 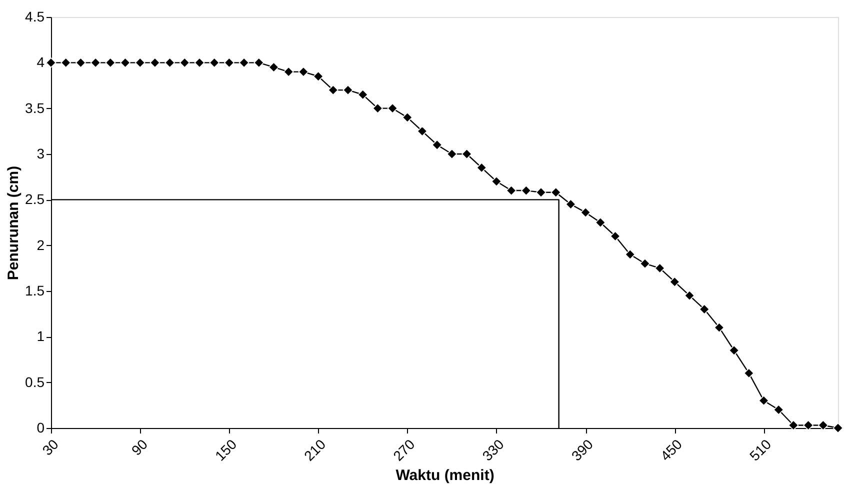 I want to click on y-tick-label: 0.5, so click(x=35, y=382).